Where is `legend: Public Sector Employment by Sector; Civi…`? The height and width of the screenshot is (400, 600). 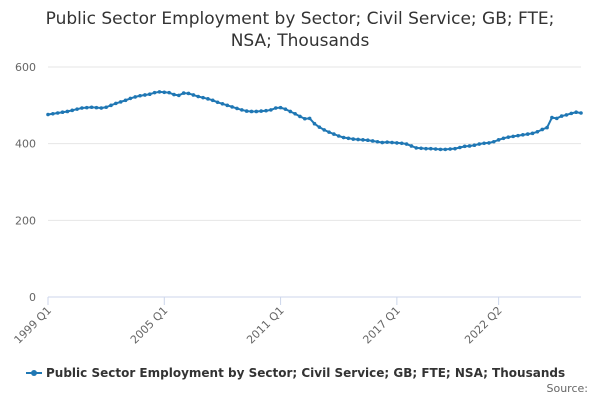
legend: Public Sector Employment by Sector; Civi… is located at coordinates (295, 373).